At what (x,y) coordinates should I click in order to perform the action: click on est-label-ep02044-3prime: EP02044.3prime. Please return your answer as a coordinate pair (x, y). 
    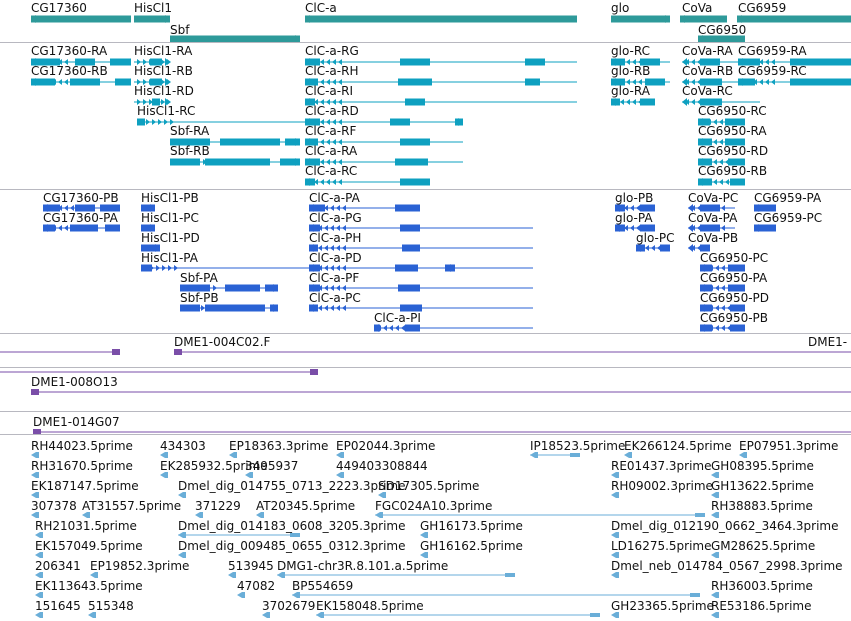
    Looking at the image, I should click on (386, 446).